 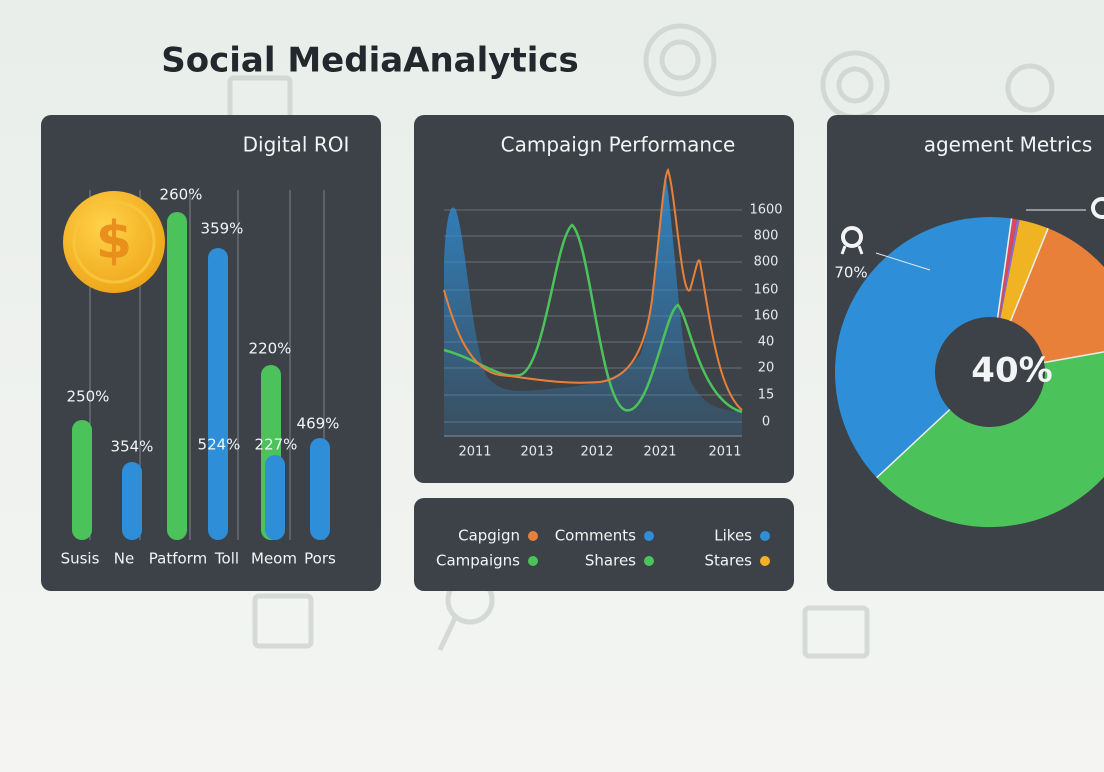 I want to click on donut-hole, so click(x=990, y=372).